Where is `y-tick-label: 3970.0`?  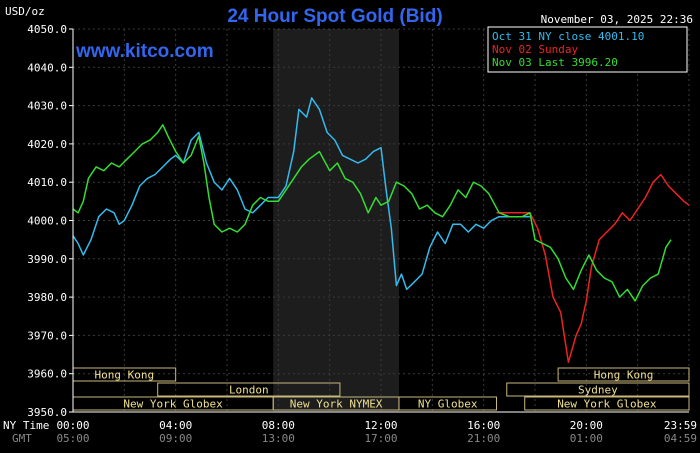 y-tick-label: 3970.0 is located at coordinates (47, 335).